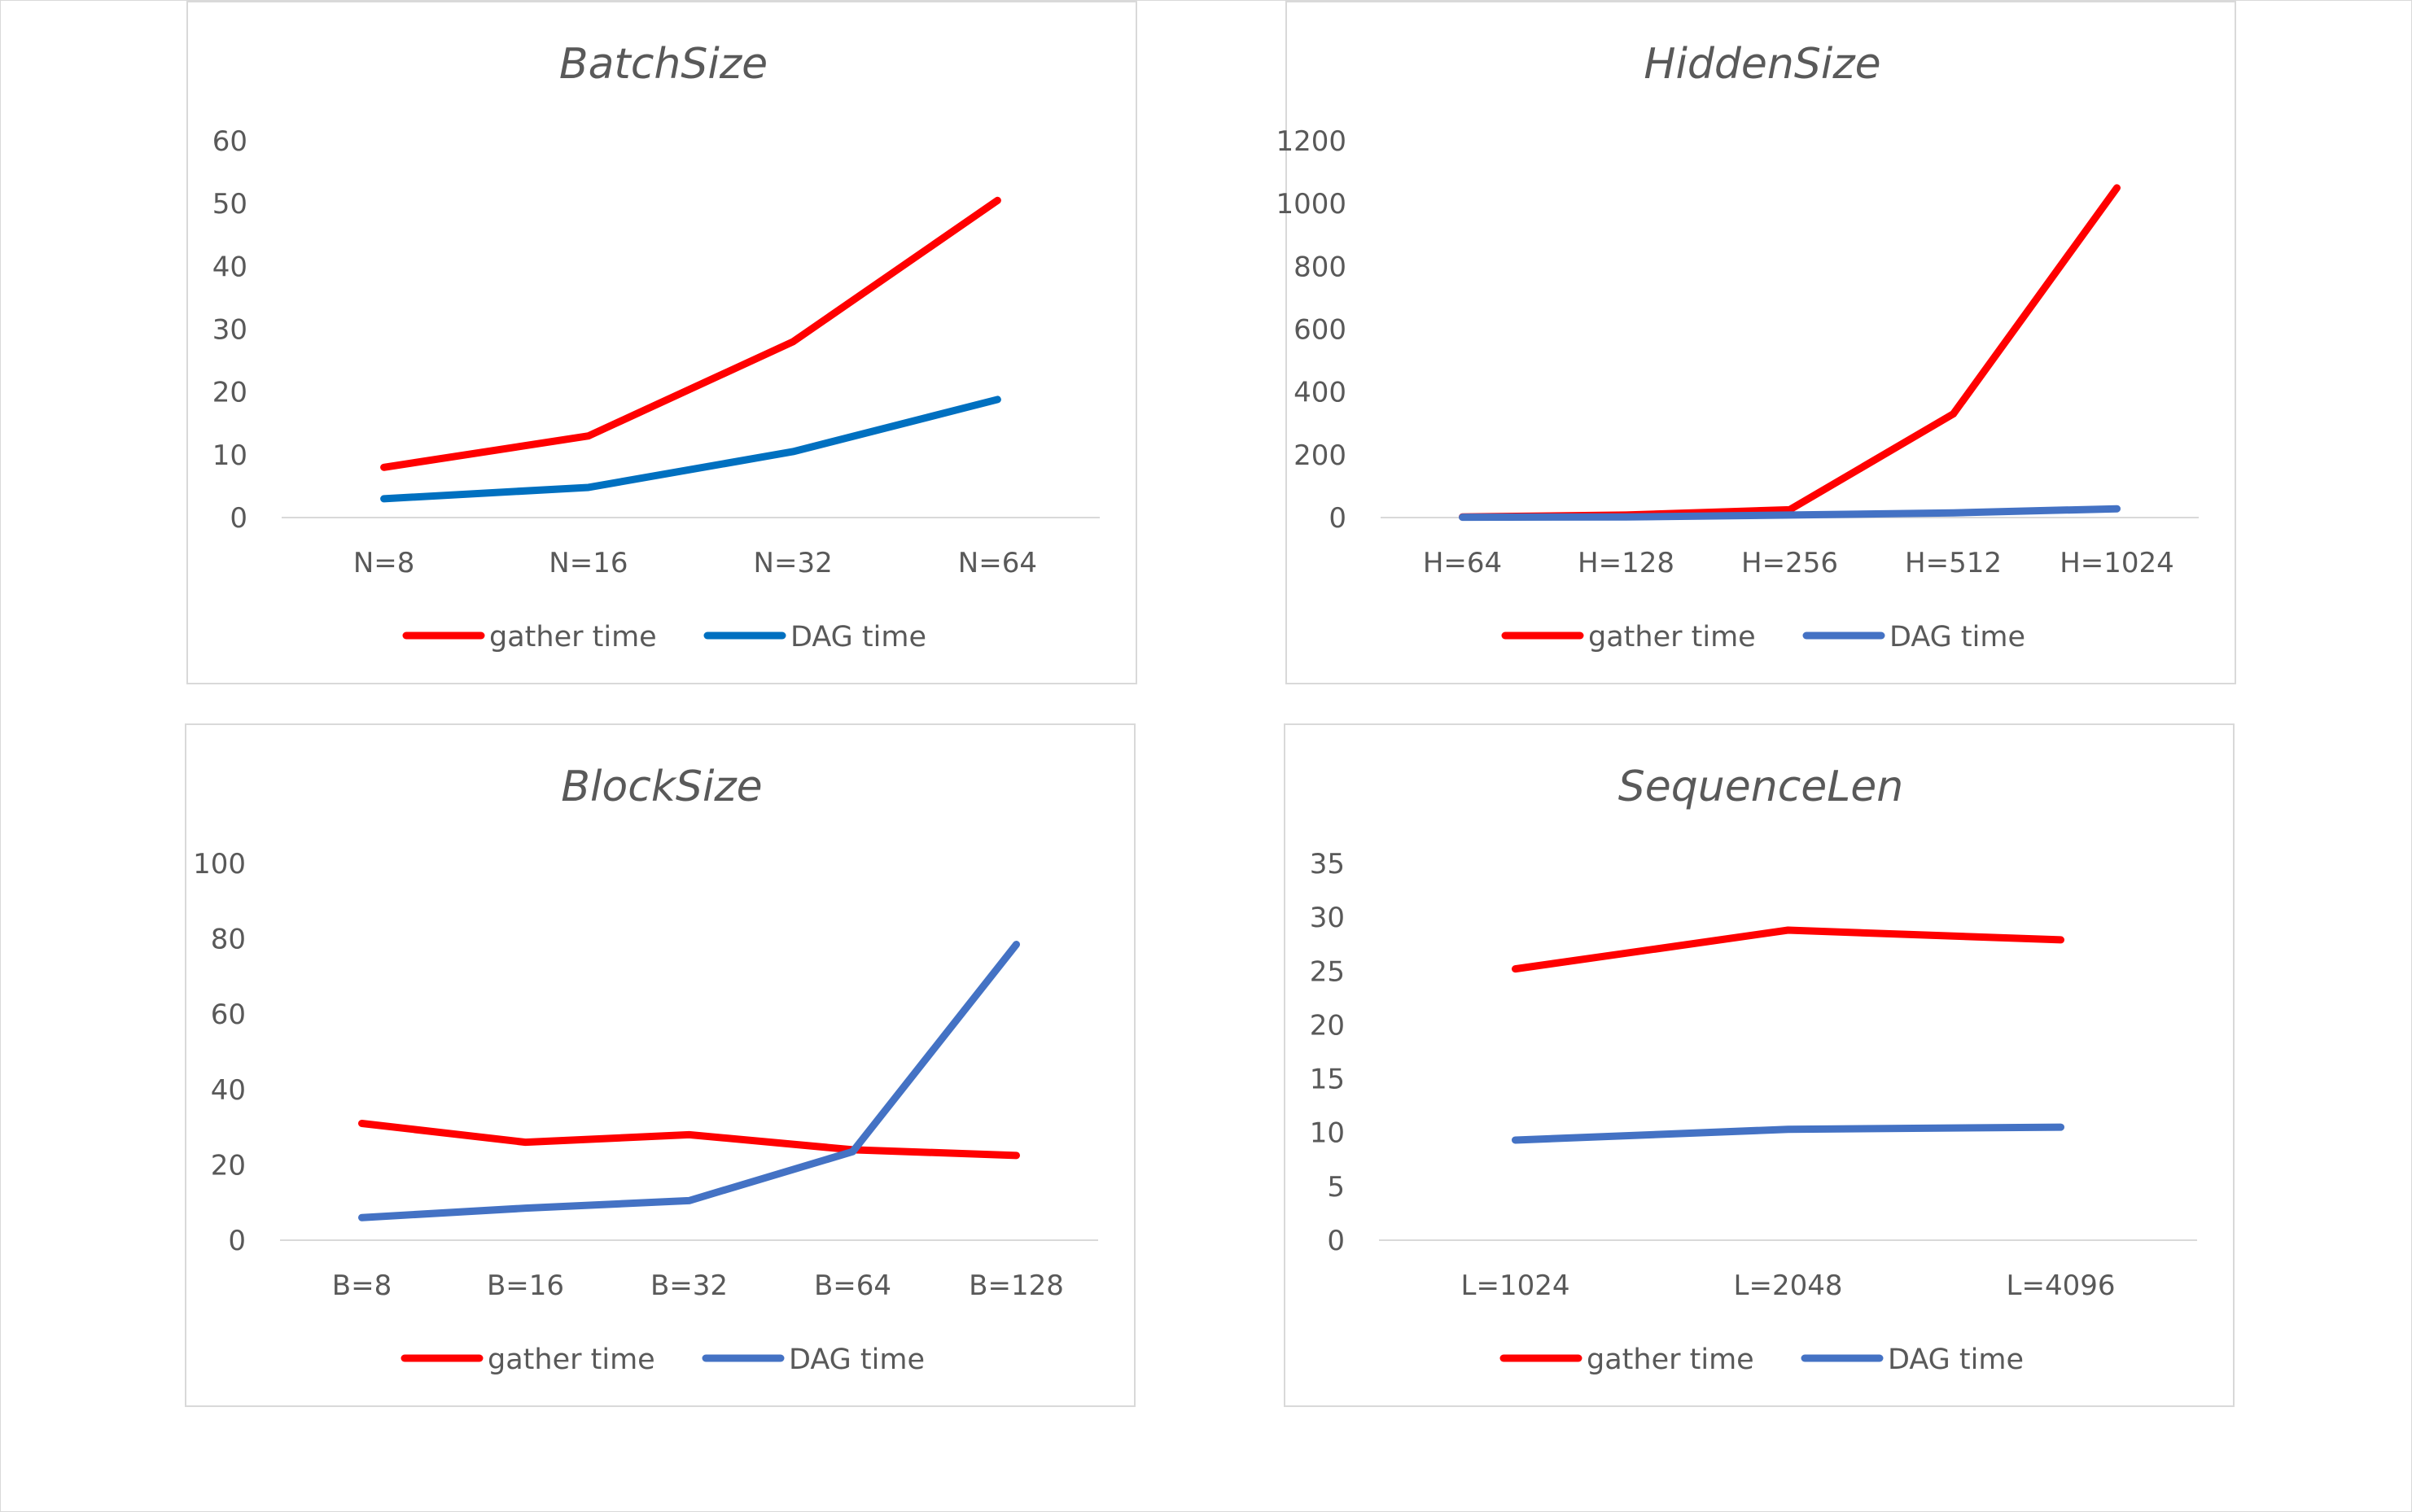 This screenshot has width=2412, height=1512. I want to click on y-tick-label: 200, so click(1320, 455).